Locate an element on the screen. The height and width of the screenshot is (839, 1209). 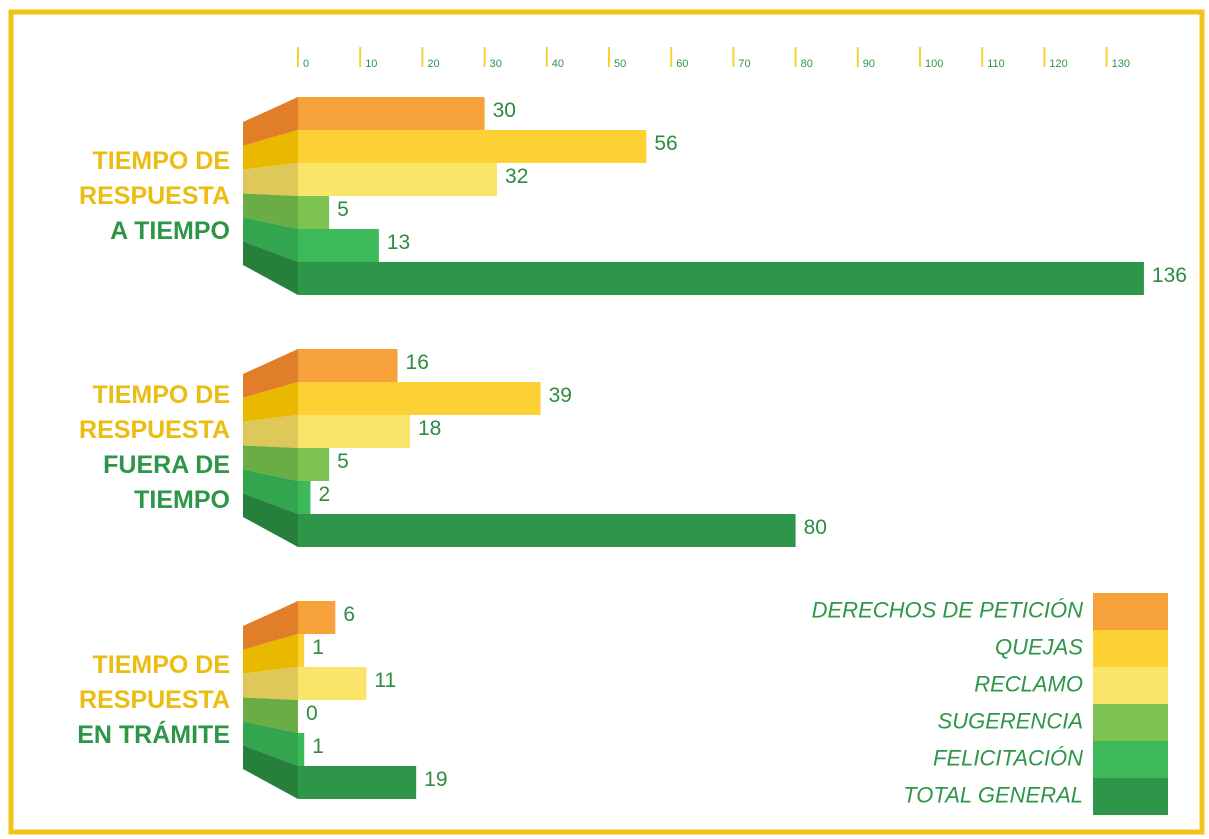
group-label: TIEMPO DE RESPUESTA FUERA DE TIEMPO is located at coordinates (145, 448).